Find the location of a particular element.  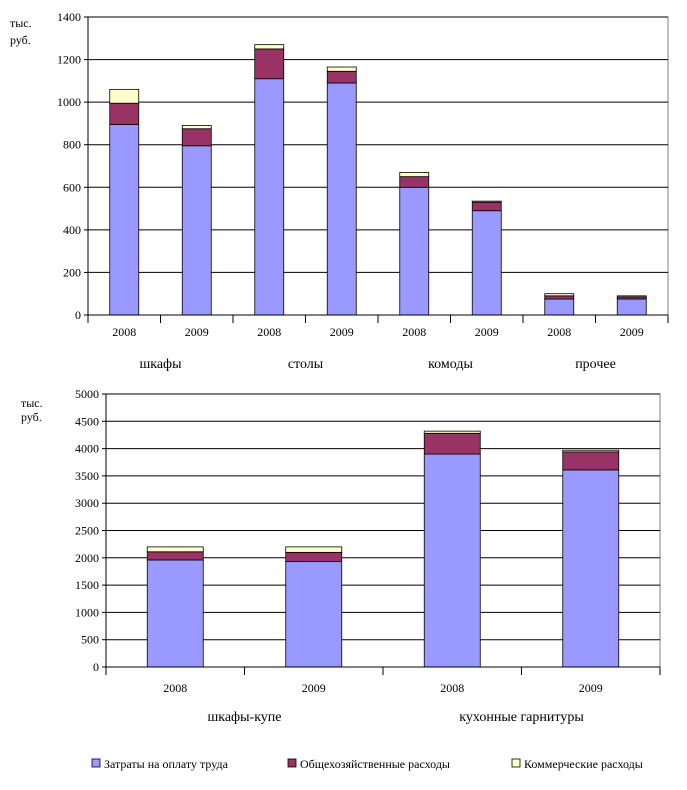

y-tick-label: 800 is located at coordinates (72, 145).